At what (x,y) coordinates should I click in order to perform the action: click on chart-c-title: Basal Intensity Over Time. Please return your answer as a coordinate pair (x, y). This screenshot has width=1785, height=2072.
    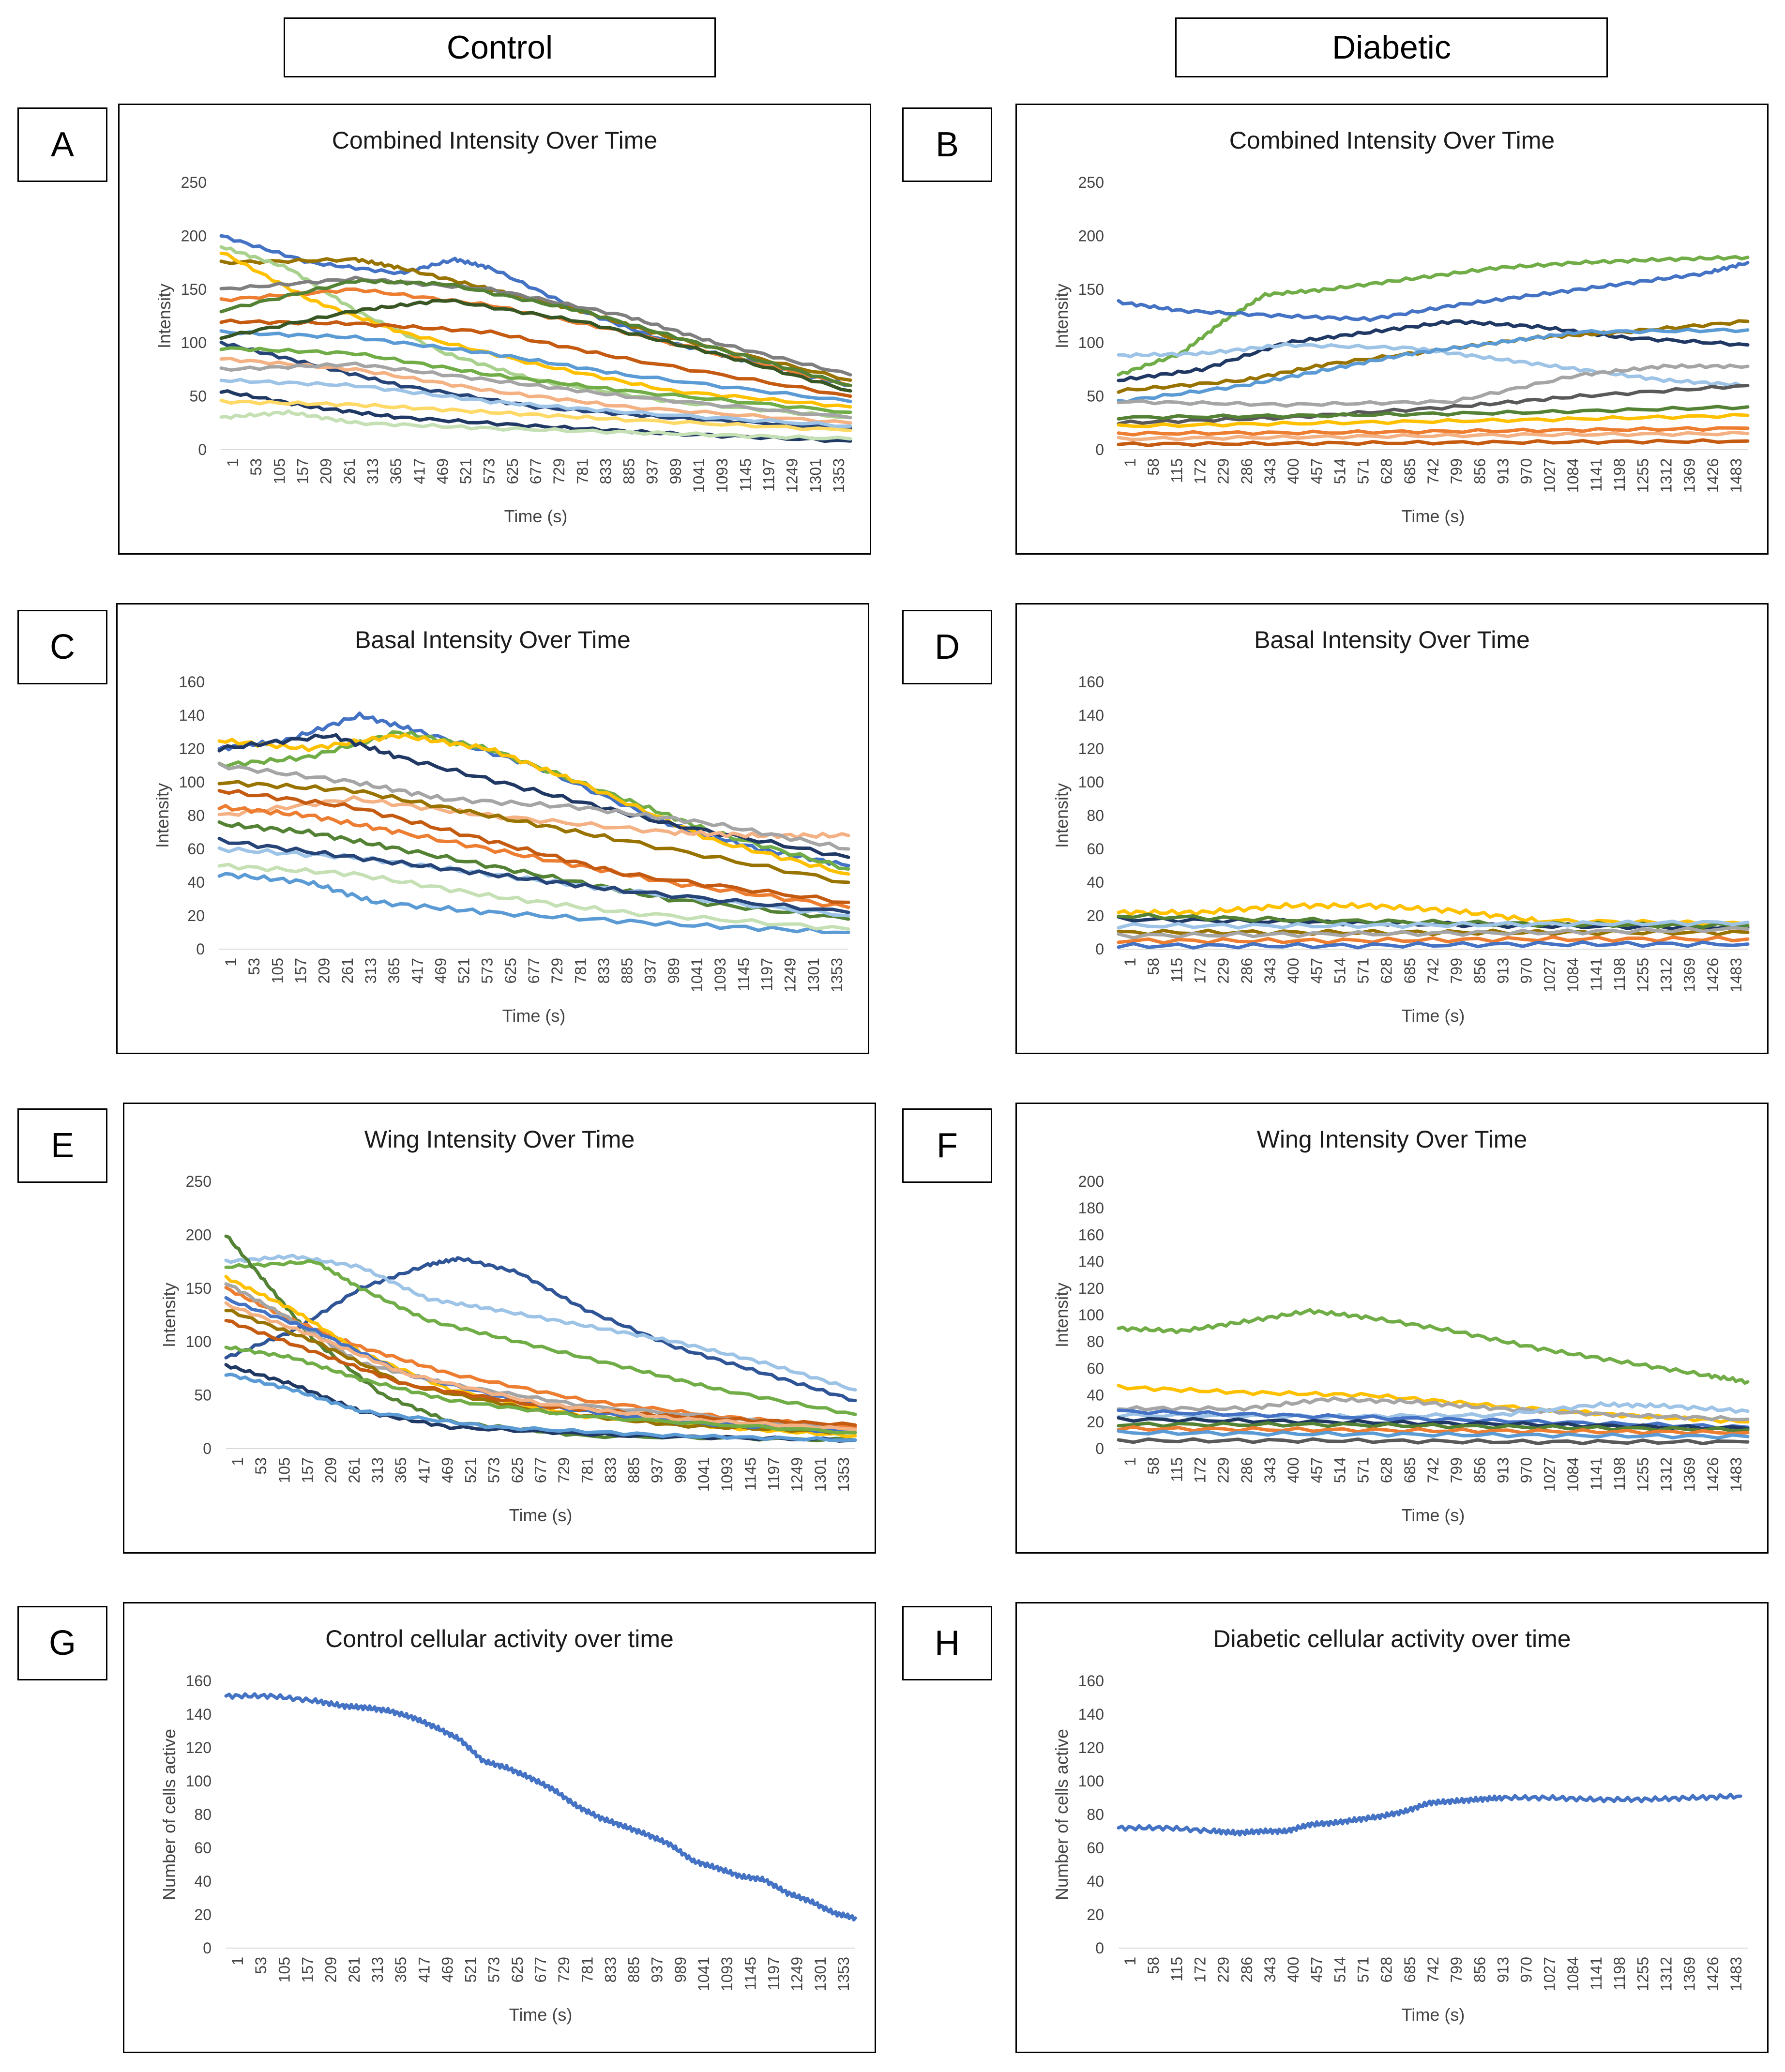
    Looking at the image, I should click on (493, 640).